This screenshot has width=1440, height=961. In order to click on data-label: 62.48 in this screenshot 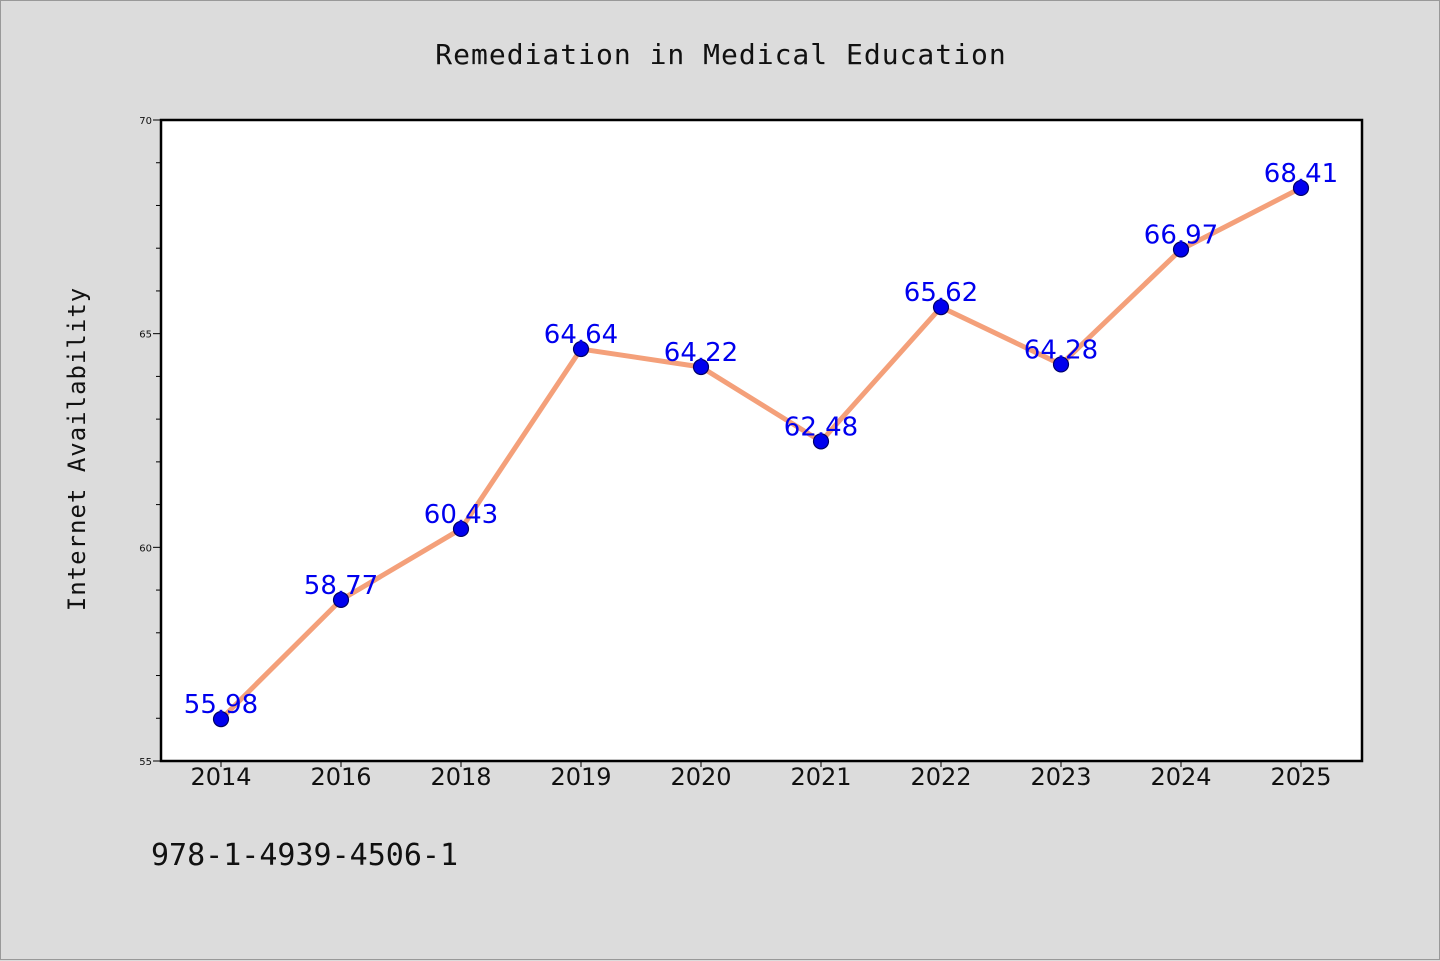, I will do `click(821, 427)`.